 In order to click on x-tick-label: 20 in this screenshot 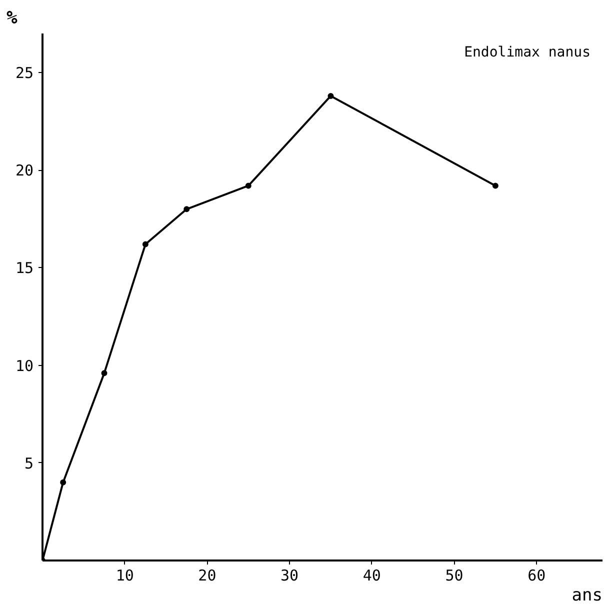, I will do `click(207, 575)`.